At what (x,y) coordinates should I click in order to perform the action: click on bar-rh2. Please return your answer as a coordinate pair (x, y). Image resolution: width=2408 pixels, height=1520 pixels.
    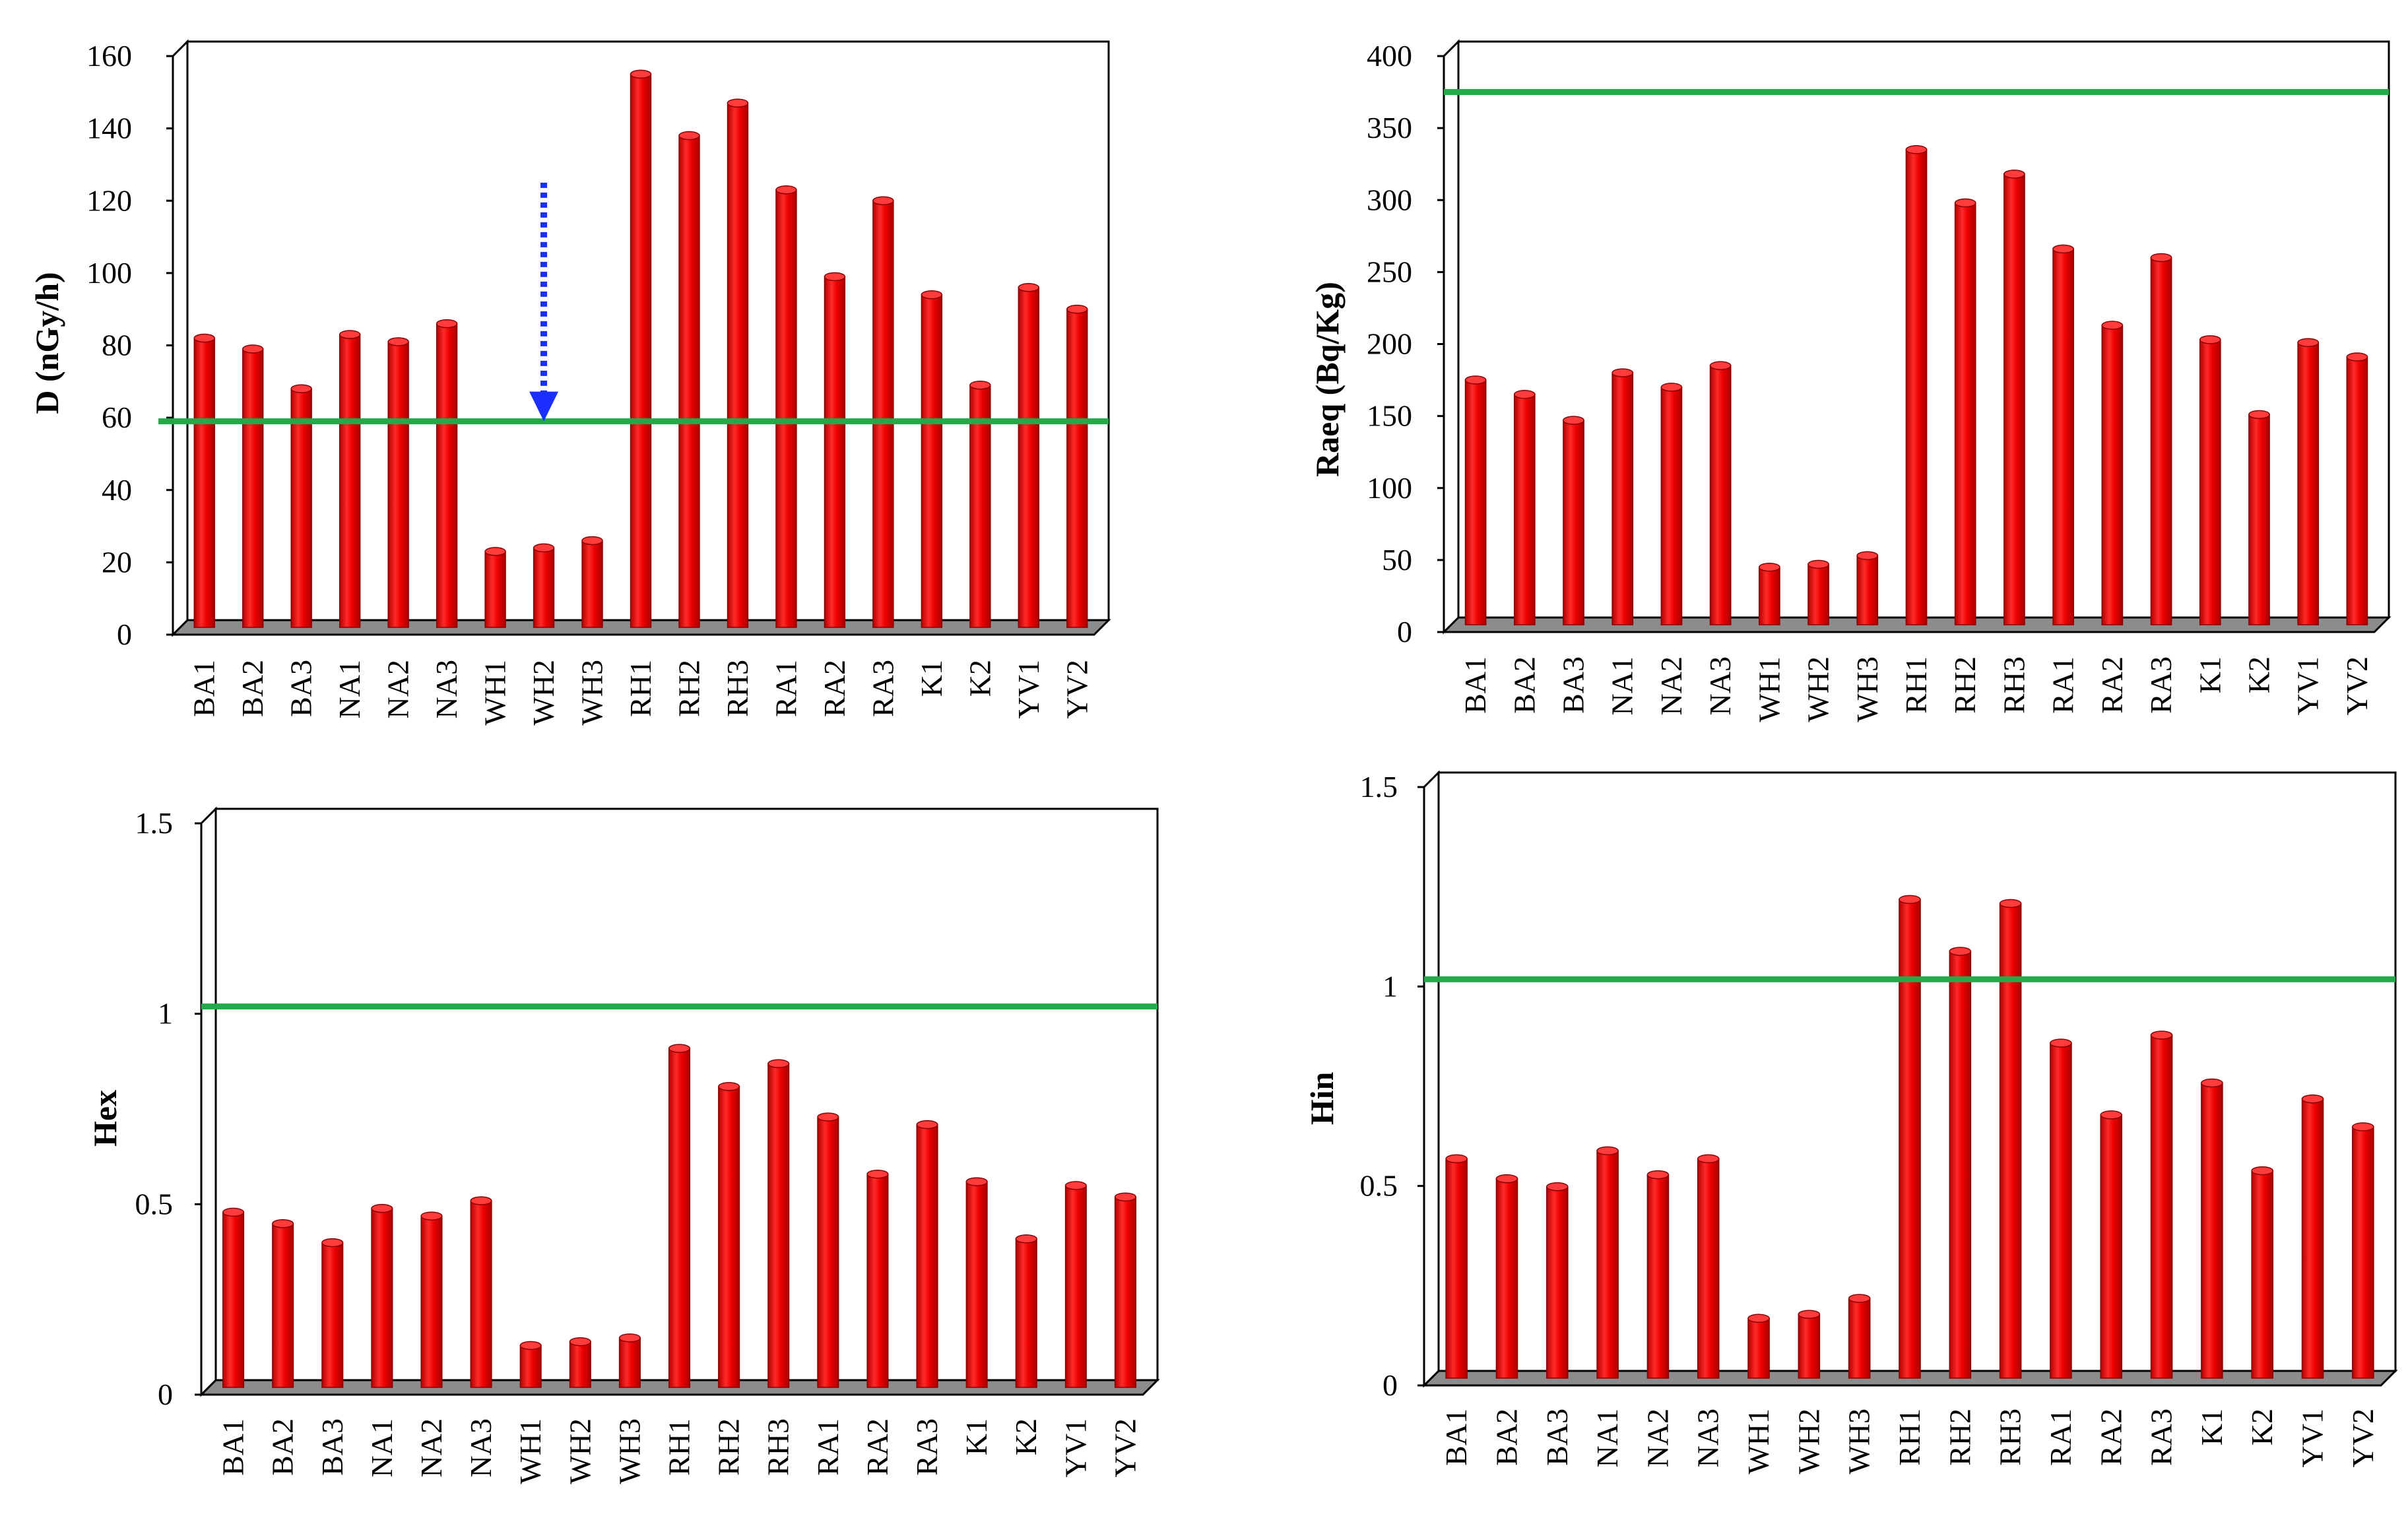
    Looking at the image, I should click on (1965, 413).